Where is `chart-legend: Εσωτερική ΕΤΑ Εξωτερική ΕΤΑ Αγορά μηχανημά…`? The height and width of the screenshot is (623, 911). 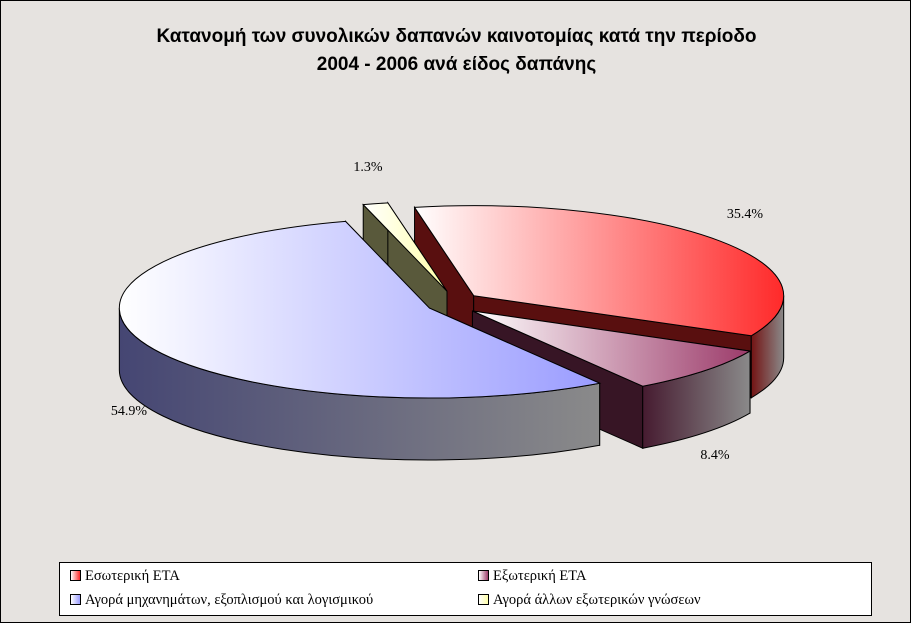
chart-legend: Εσωτερική ΕΤΑ Εξωτερική ΕΤΑ Αγορά μηχανημά… is located at coordinates (465, 589).